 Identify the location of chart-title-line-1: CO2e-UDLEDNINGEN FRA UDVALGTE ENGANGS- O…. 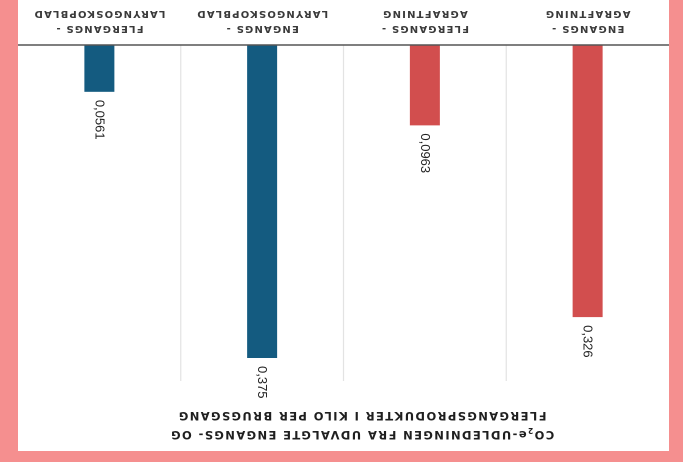
(362, 434).